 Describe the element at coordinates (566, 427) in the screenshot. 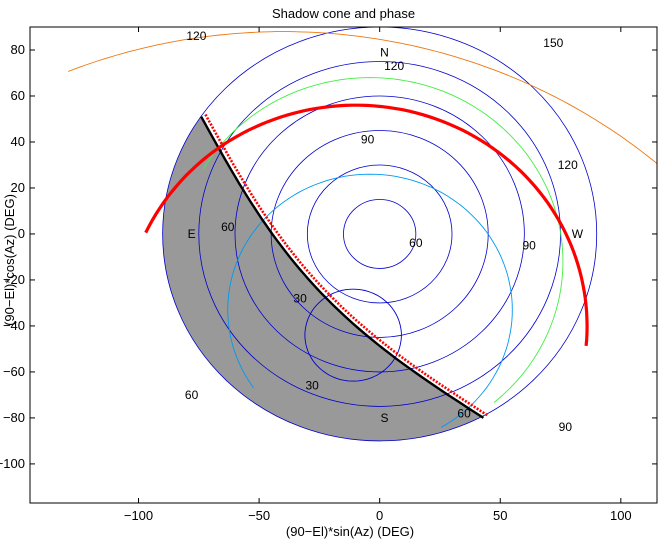

I see `contour-label-90-2: 90` at that location.